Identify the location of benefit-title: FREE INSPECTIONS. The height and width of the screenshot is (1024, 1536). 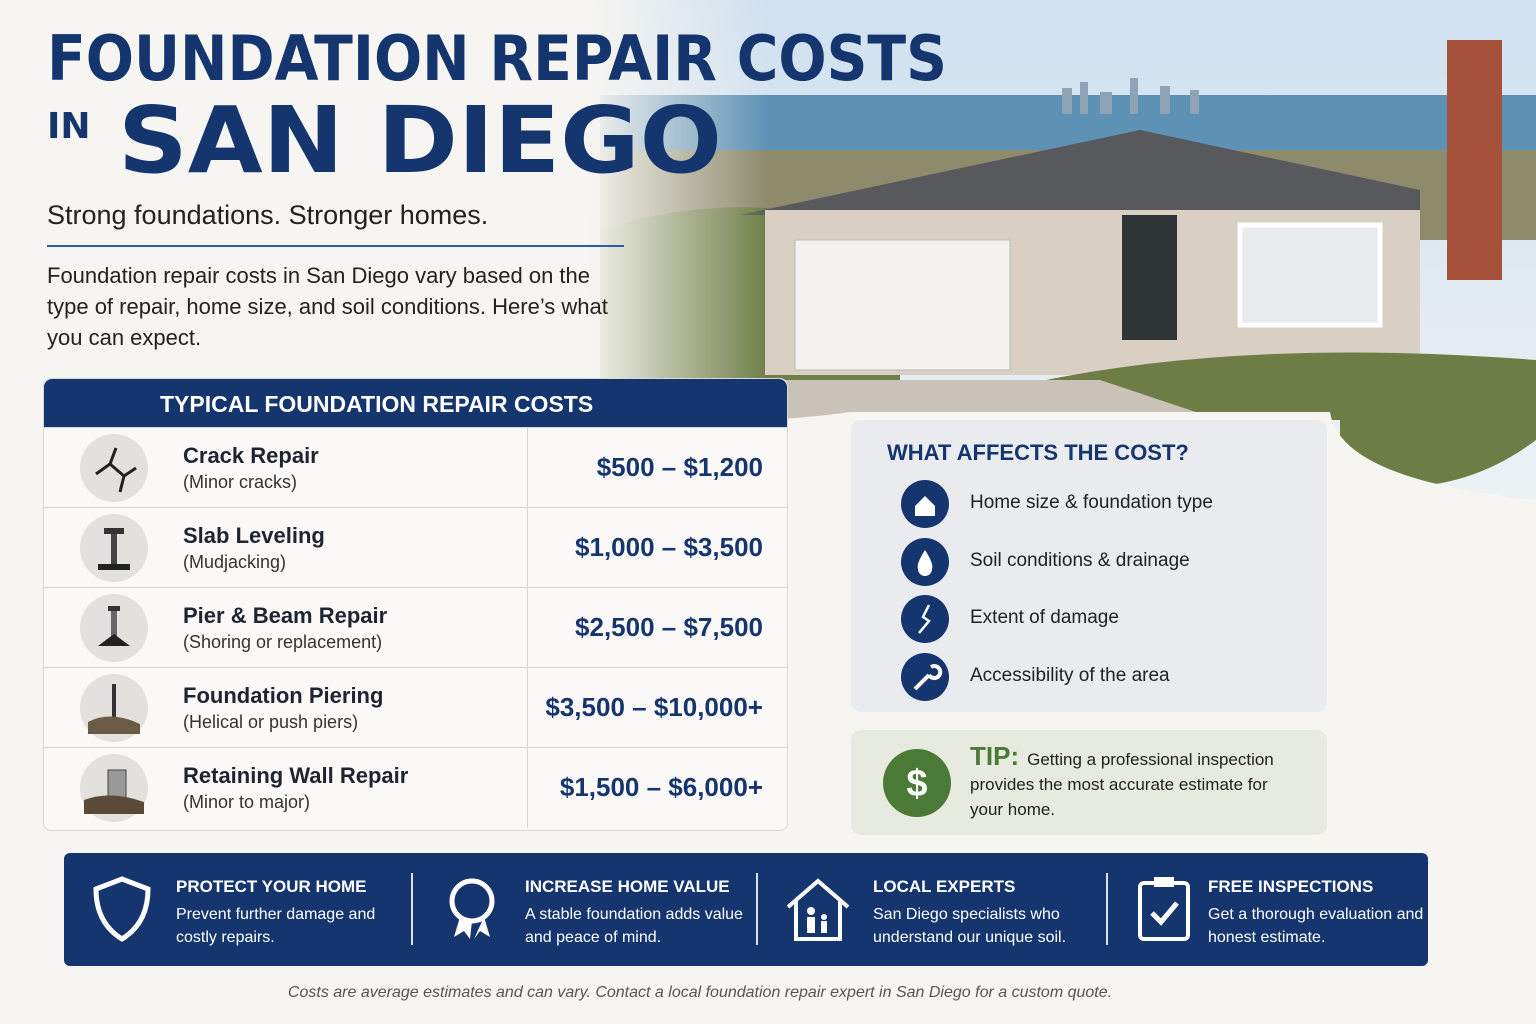
(1291, 886).